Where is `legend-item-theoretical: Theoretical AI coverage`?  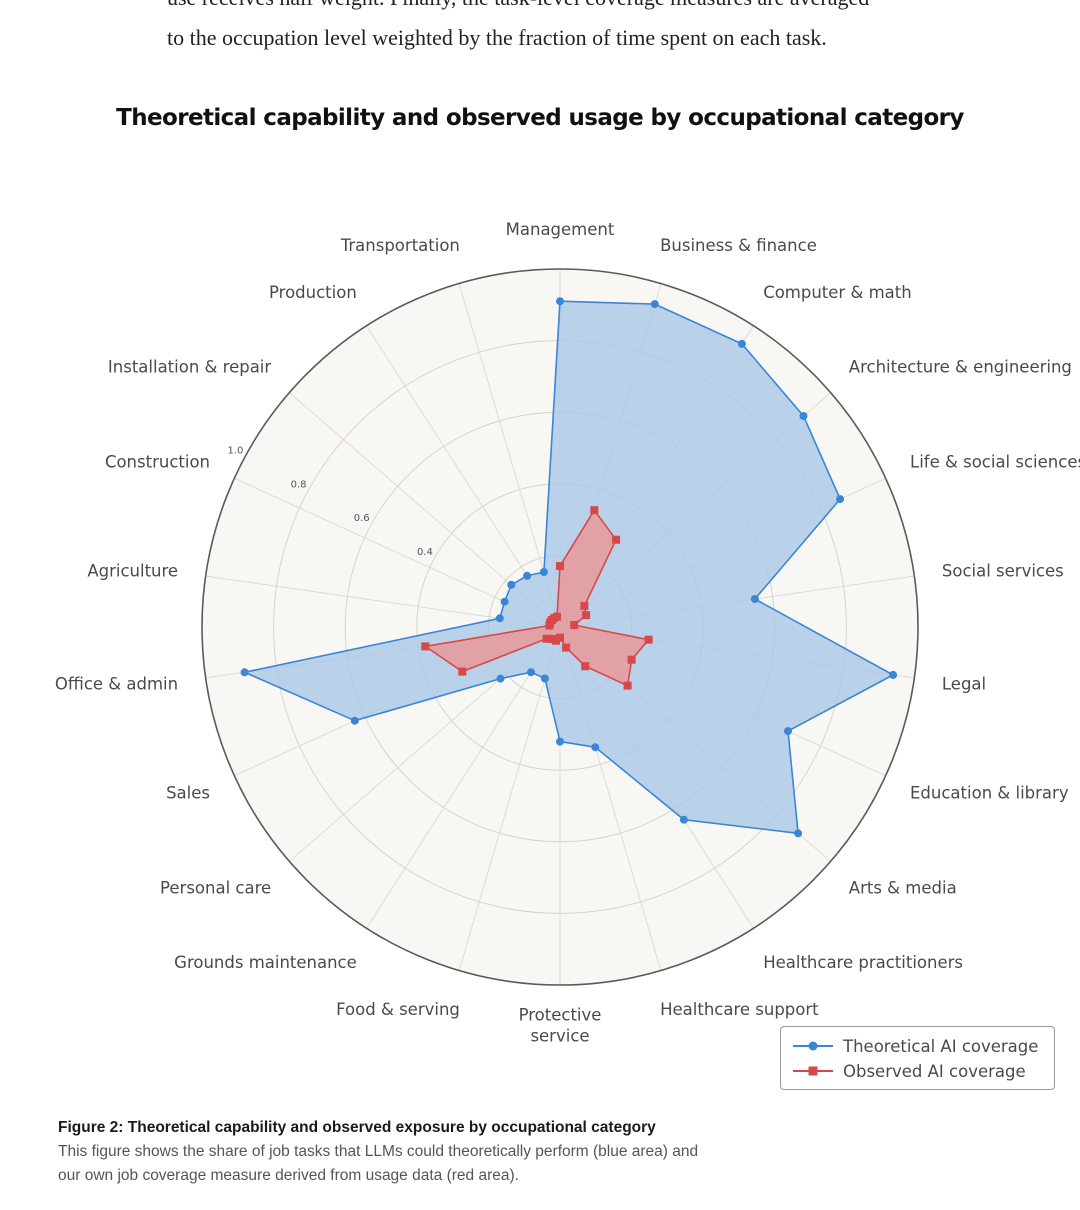
legend-item-theoretical: Theoretical AI coverage is located at coordinates (915, 1046).